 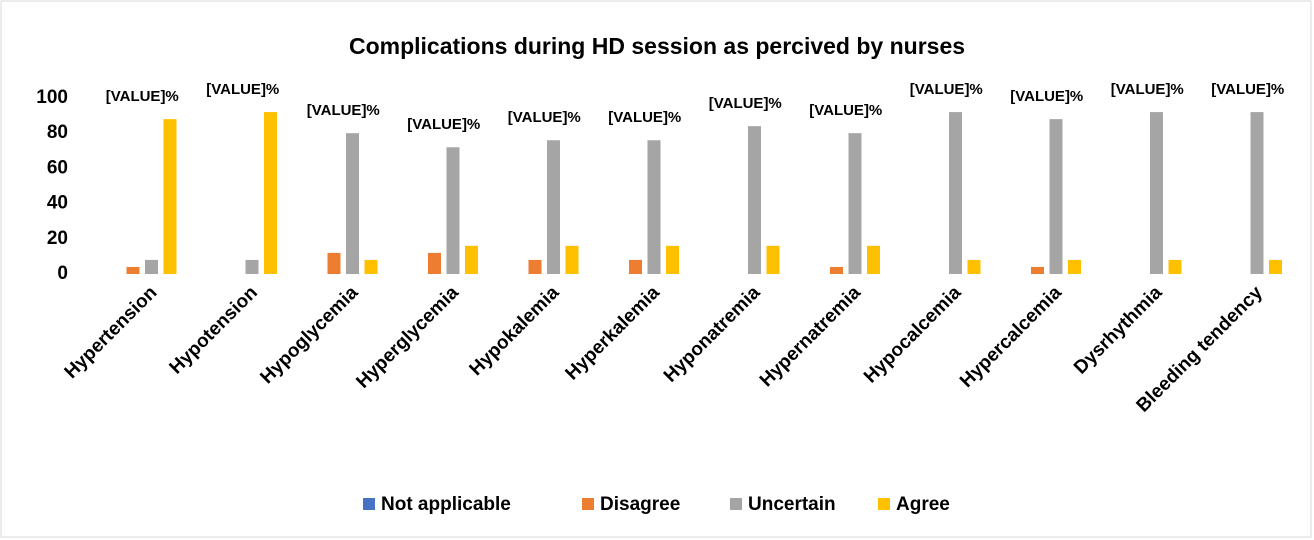 I want to click on legend-label: Disagree, so click(x=640, y=504).